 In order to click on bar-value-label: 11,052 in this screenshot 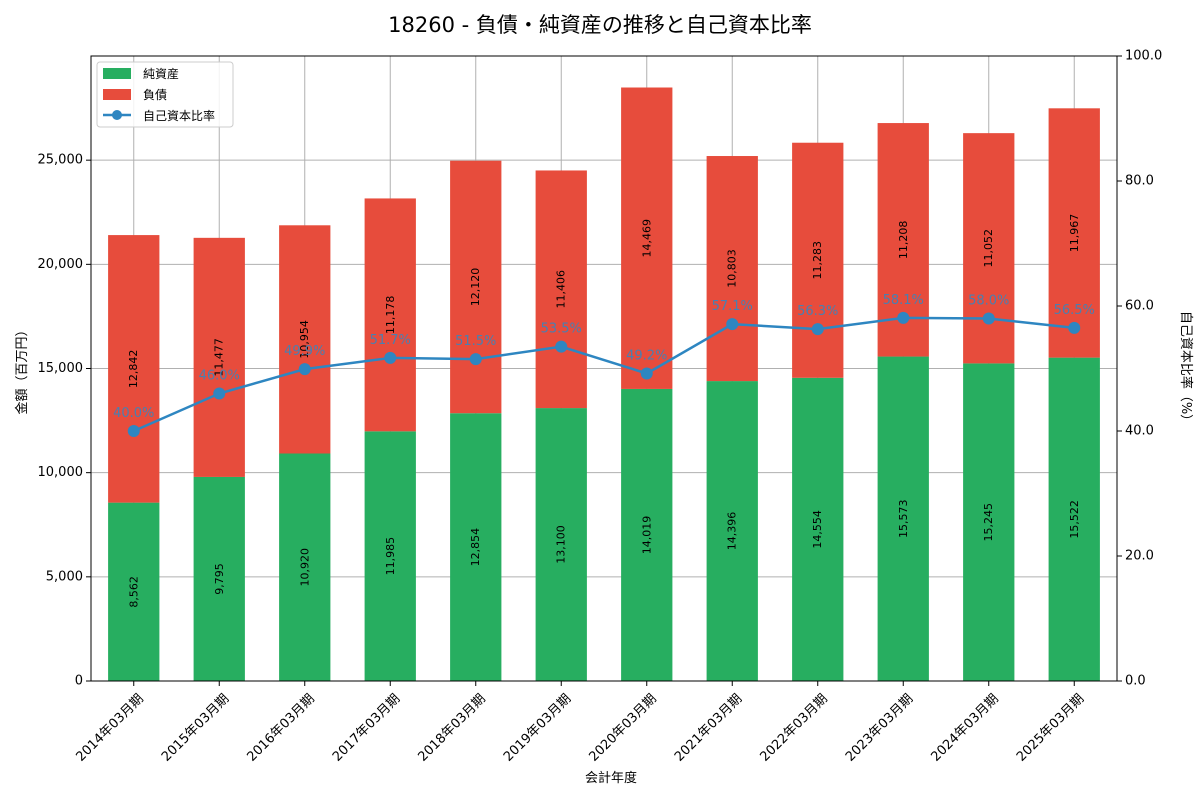, I will do `click(988, 248)`.